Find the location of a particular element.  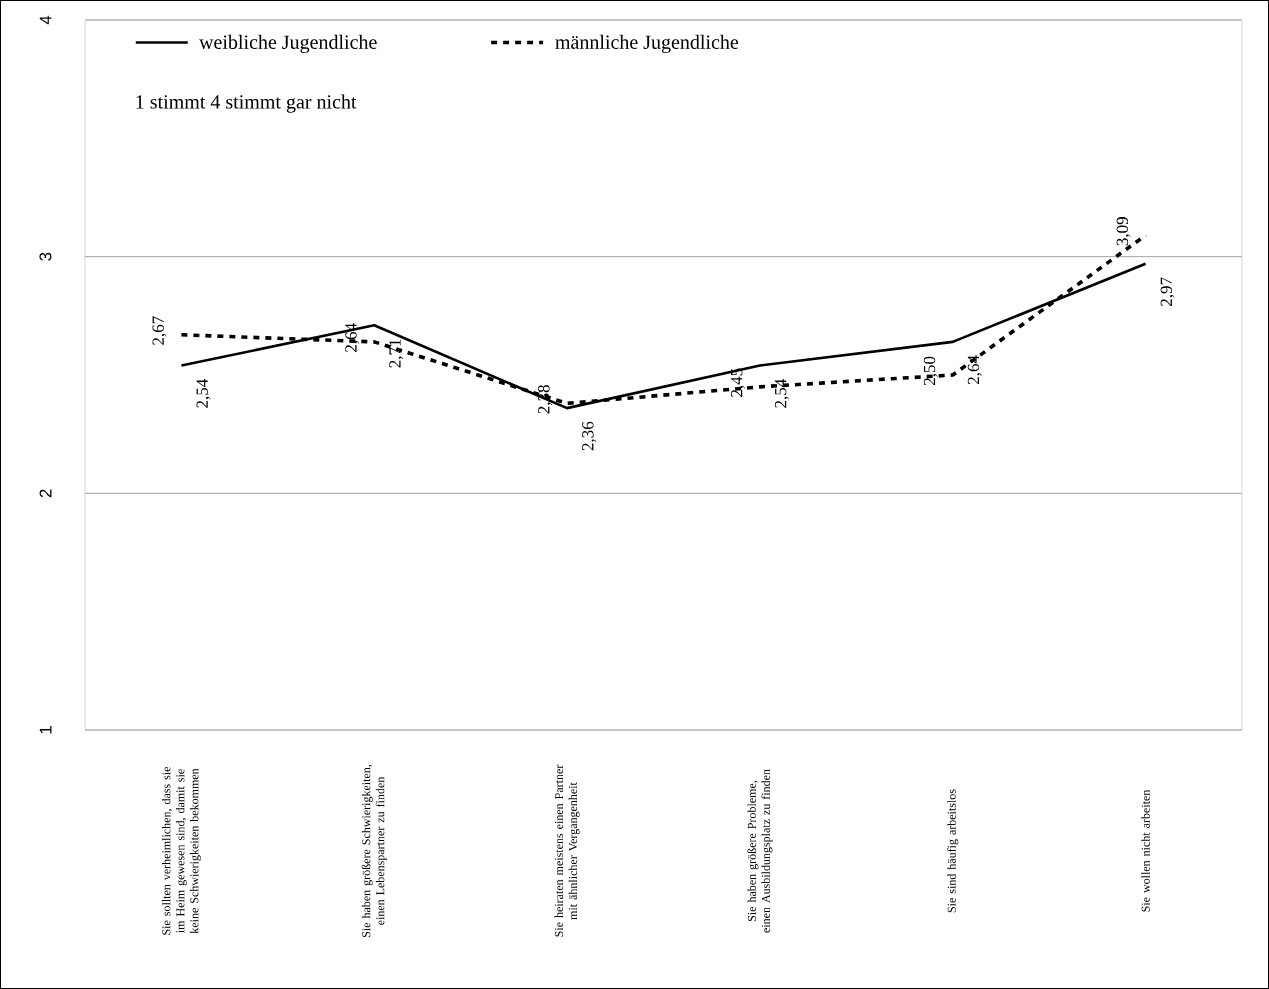

x-tick-label: Sie sind häufig arbeitslos is located at coordinates (953, 851).